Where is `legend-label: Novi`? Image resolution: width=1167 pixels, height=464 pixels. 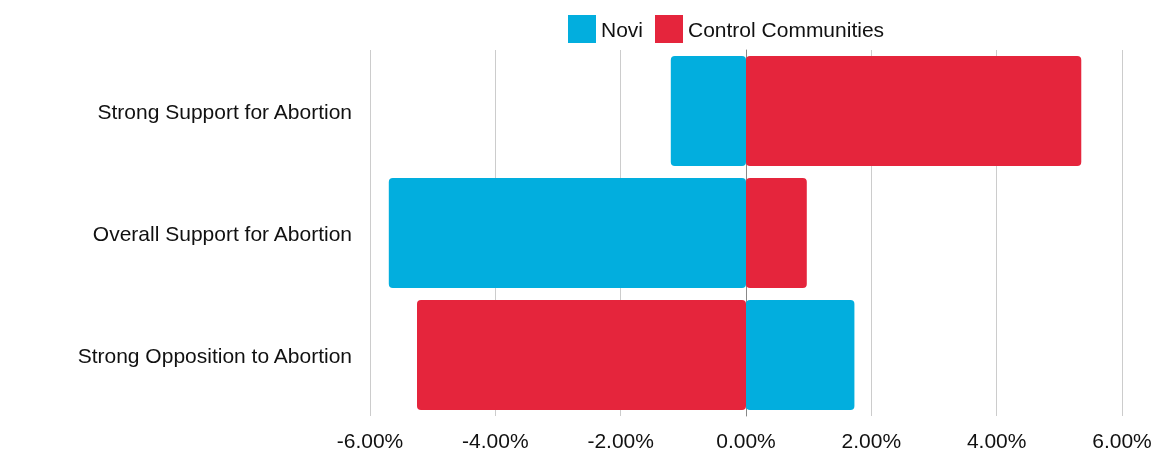 legend-label: Novi is located at coordinates (622, 29).